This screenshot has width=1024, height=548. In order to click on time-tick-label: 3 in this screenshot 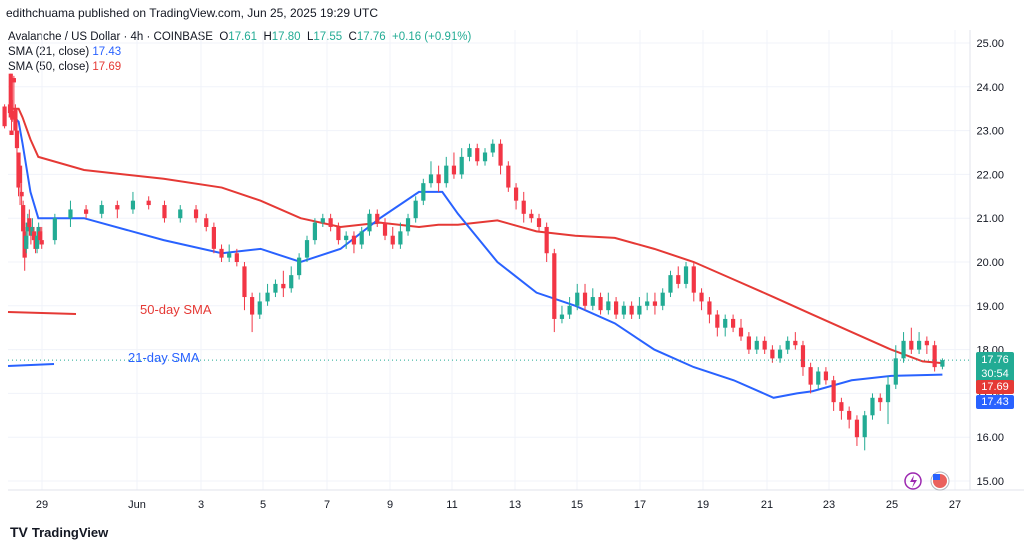, I will do `click(201, 505)`.